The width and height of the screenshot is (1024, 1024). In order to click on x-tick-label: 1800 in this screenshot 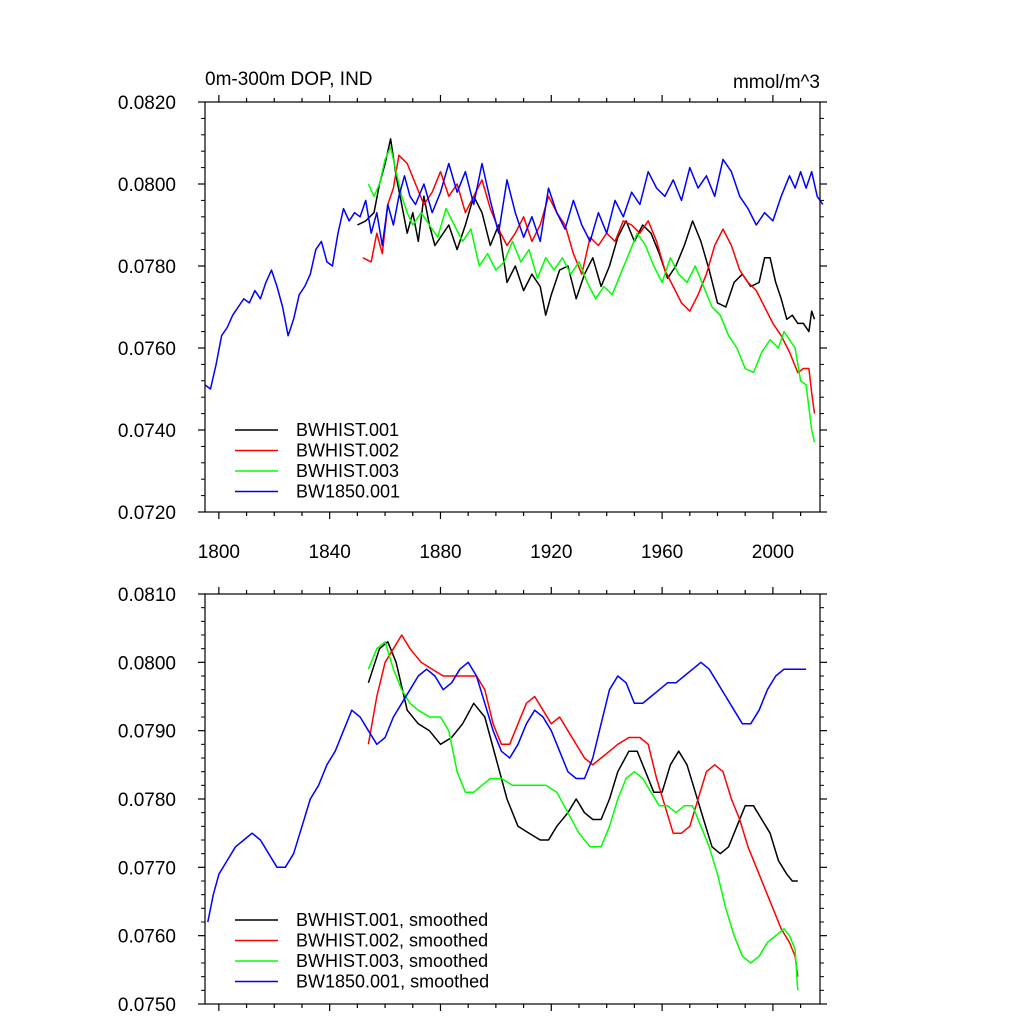, I will do `click(219, 552)`.